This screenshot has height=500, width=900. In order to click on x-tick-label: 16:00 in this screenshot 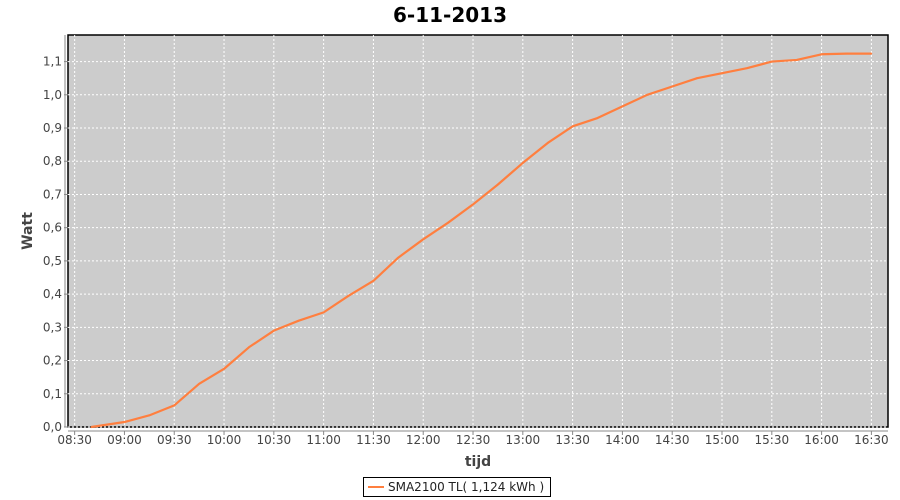, I will do `click(821, 440)`.